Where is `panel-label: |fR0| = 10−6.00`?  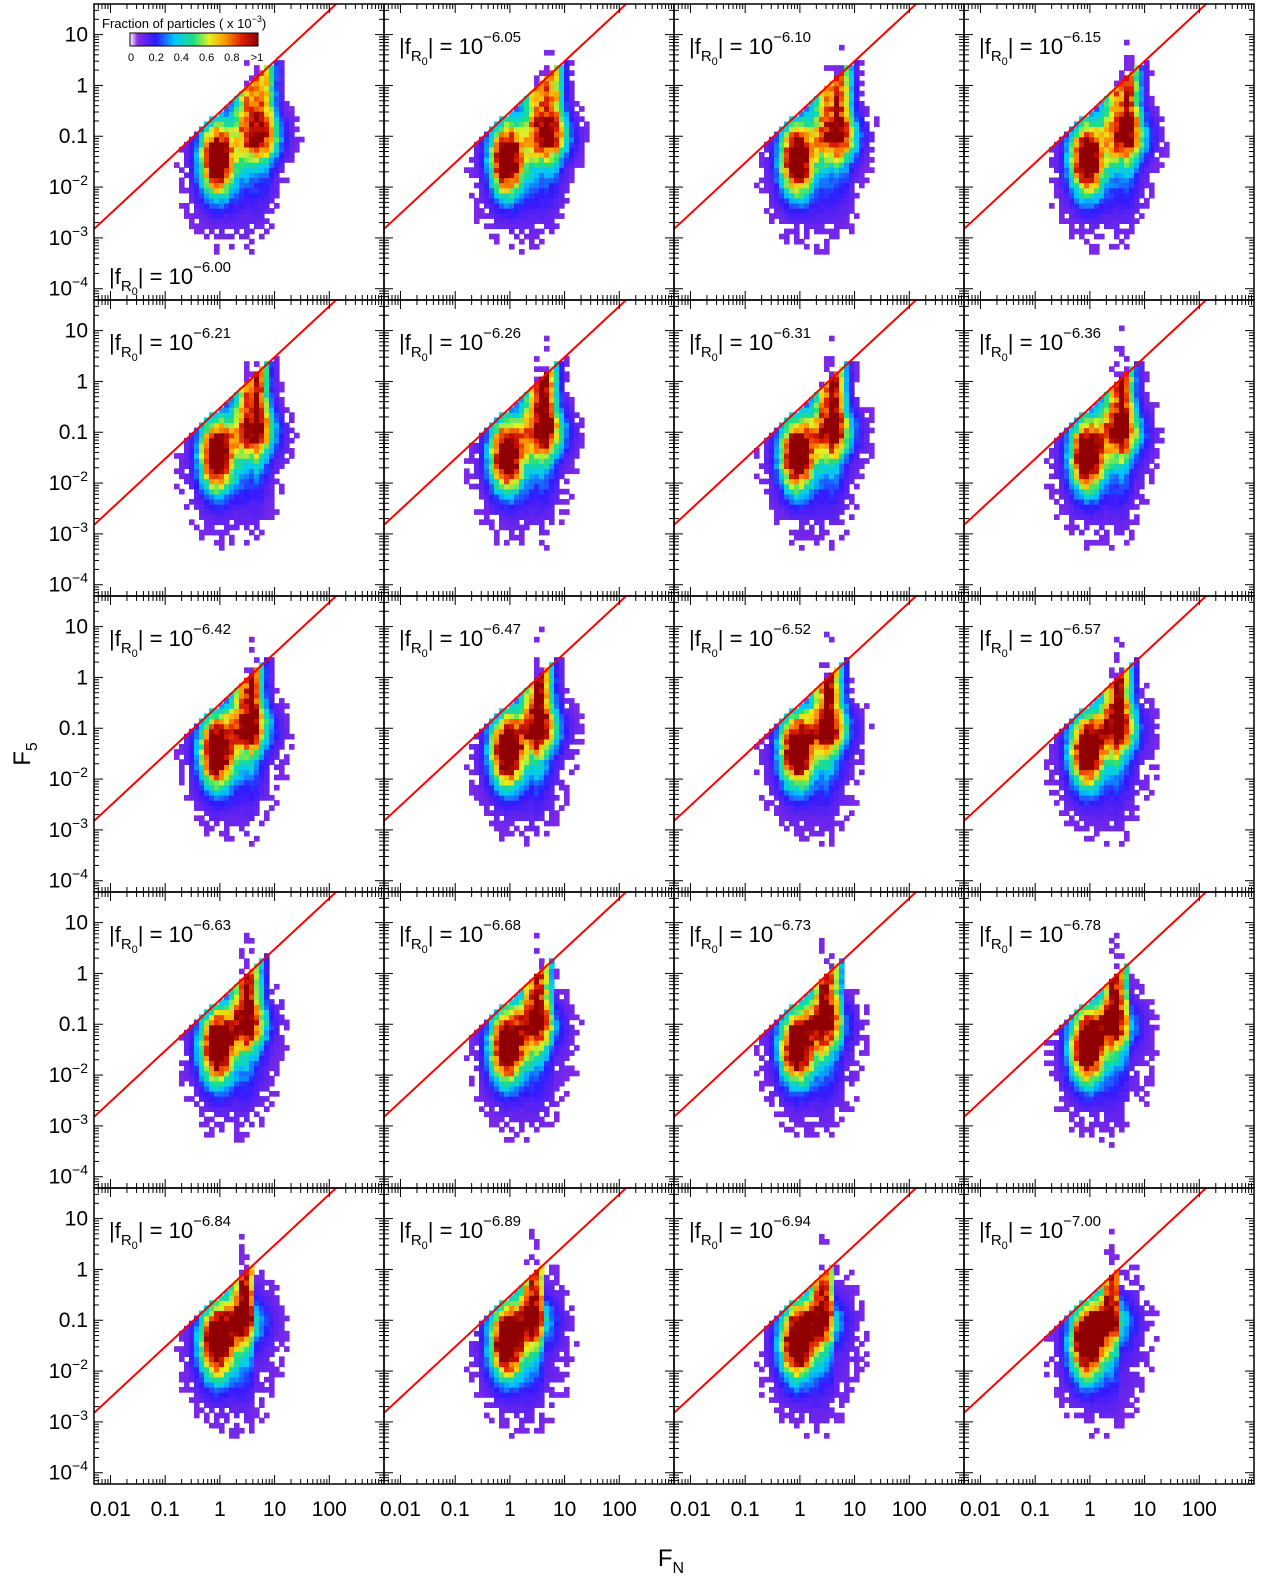 panel-label: |fR0| = 10−6.00 is located at coordinates (170, 278).